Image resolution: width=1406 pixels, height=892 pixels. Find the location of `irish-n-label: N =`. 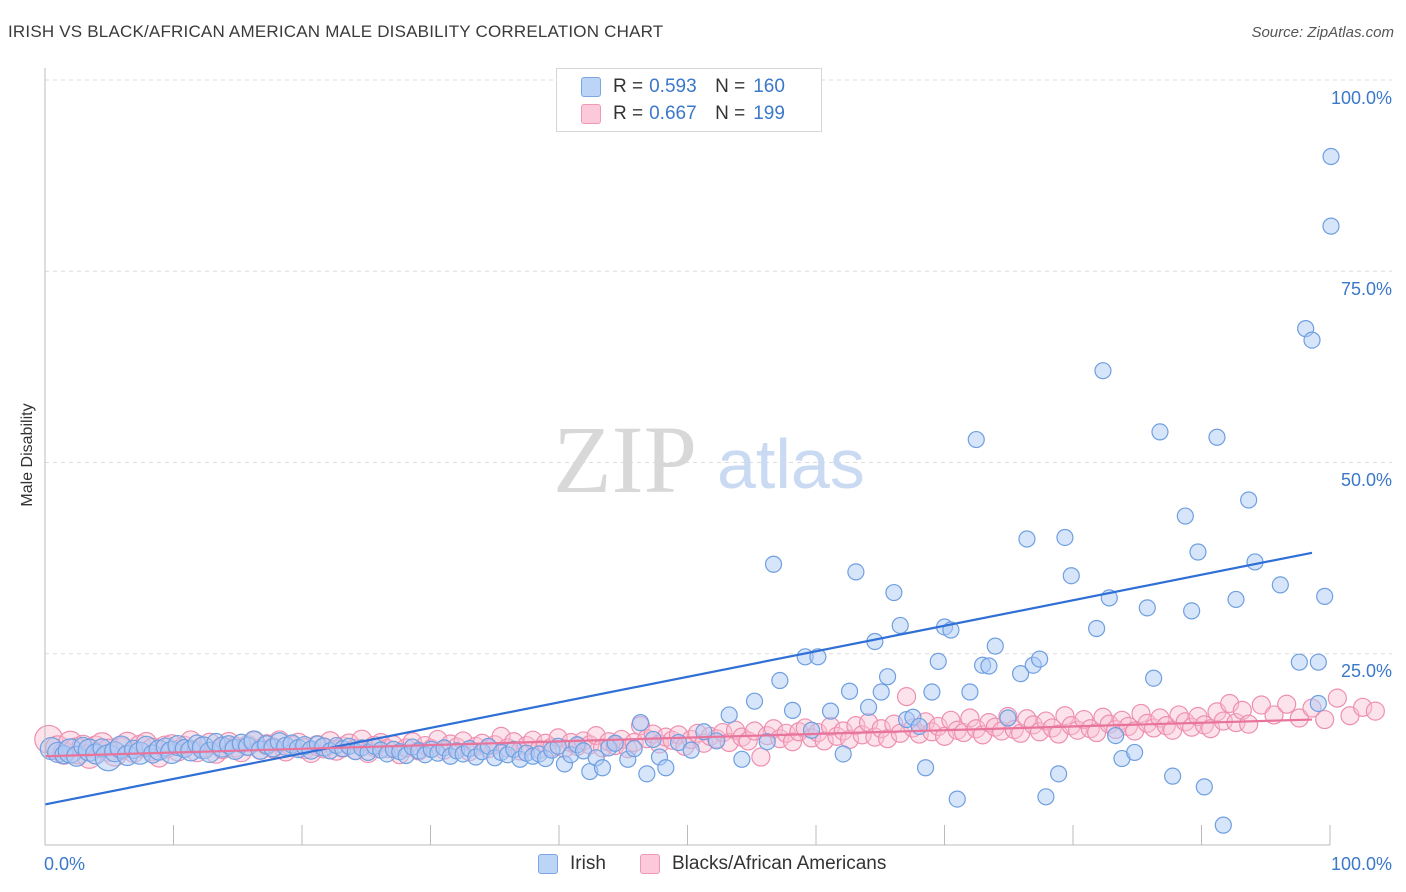

irish-n-label: N = is located at coordinates (730, 86).